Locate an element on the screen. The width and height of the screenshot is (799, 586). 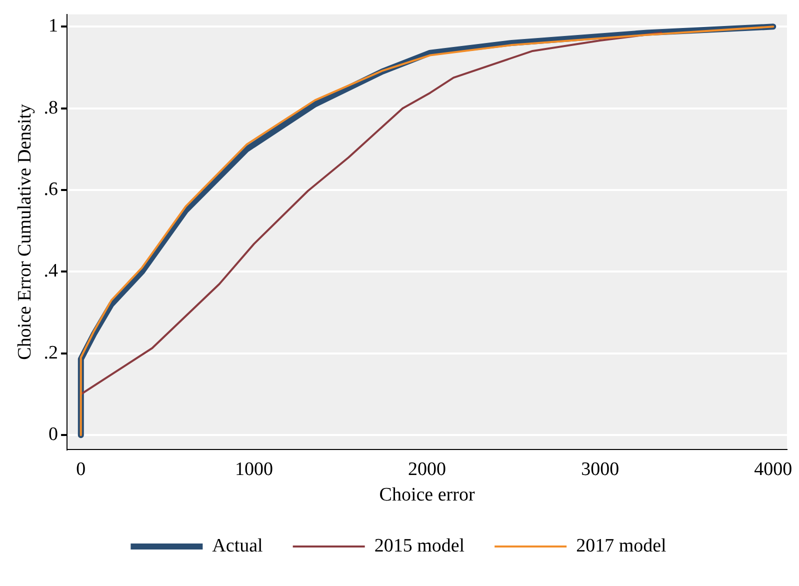
y-tick-label: .8 is located at coordinates (51, 107).